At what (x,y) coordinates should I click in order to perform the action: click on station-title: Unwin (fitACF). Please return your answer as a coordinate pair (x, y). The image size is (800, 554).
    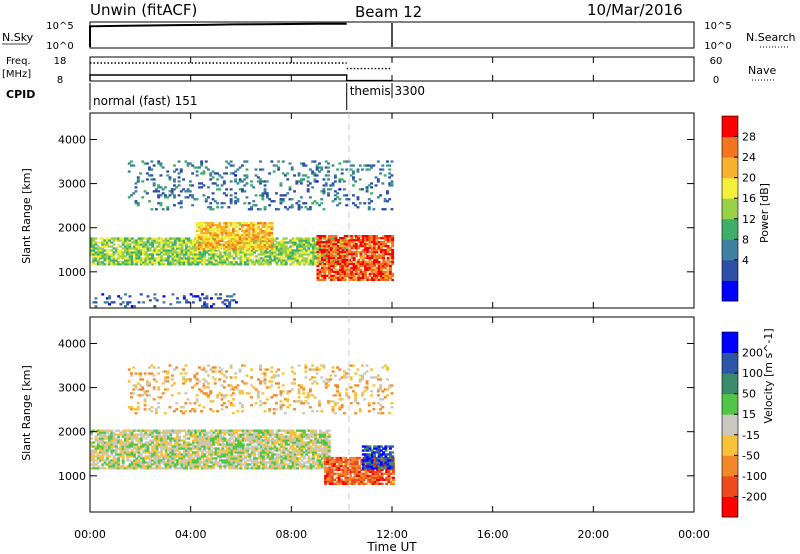
    Looking at the image, I should click on (143, 10).